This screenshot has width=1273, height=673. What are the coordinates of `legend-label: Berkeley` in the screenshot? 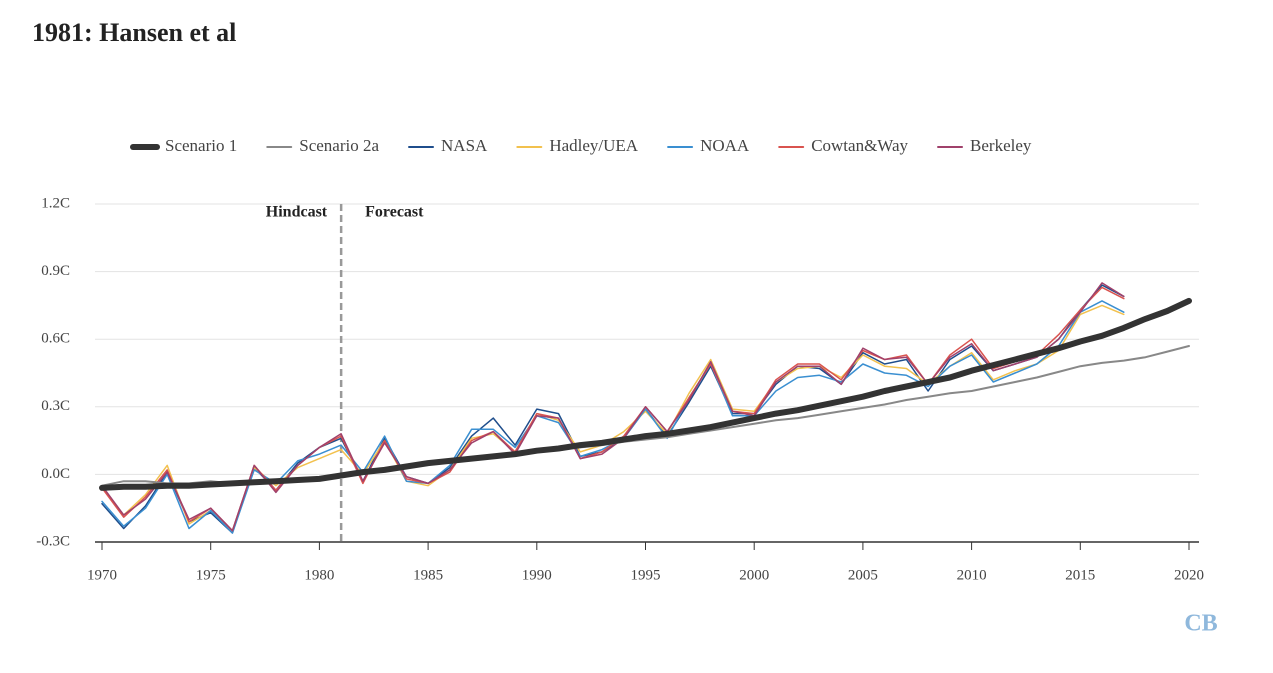 It's located at (1001, 145).